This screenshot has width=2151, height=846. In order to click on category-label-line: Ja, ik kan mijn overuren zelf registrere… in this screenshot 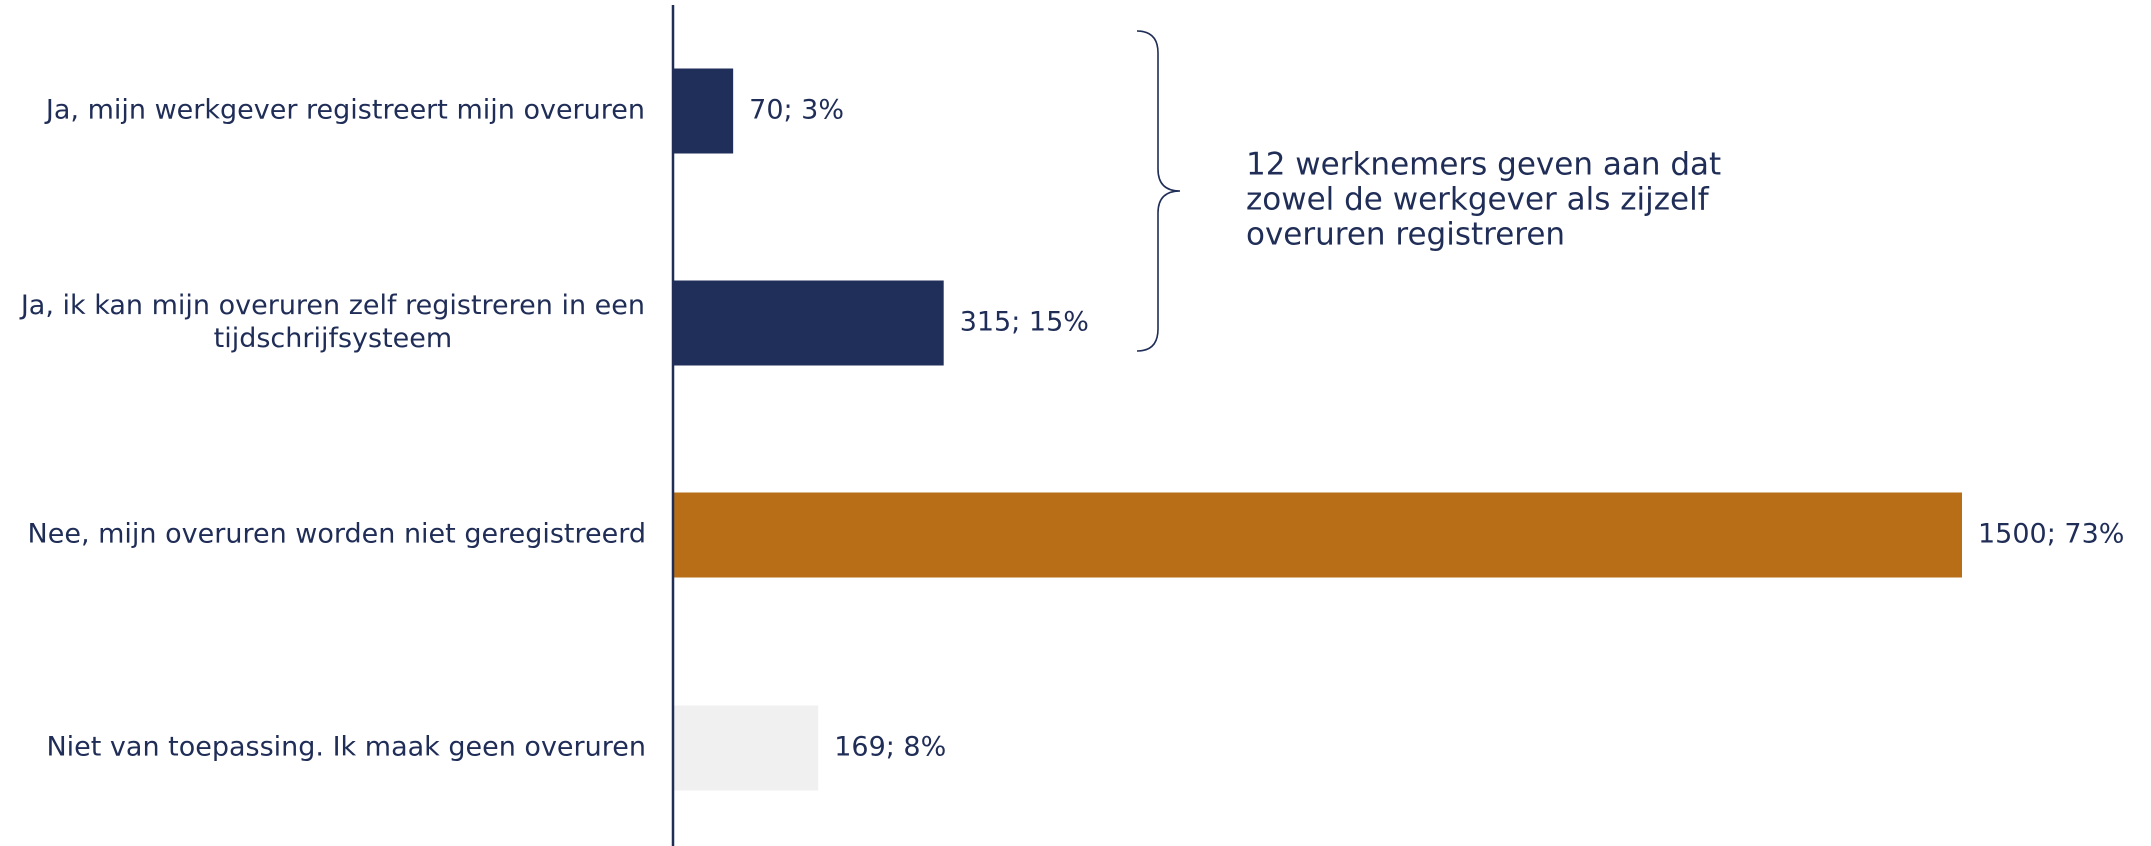, I will do `click(332, 305)`.